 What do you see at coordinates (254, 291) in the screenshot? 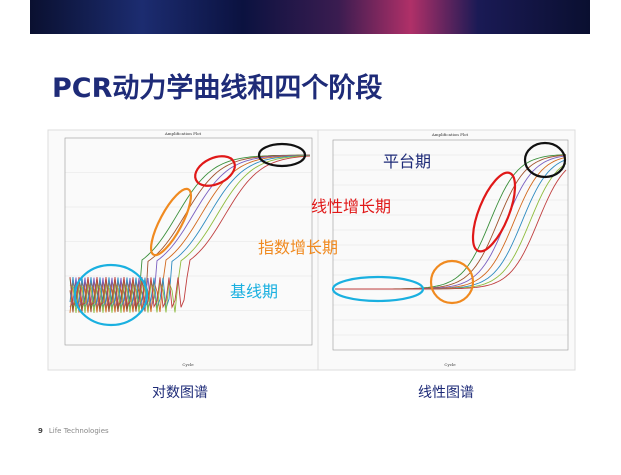
I see `annotation-baseline: 基线期` at bounding box center [254, 291].